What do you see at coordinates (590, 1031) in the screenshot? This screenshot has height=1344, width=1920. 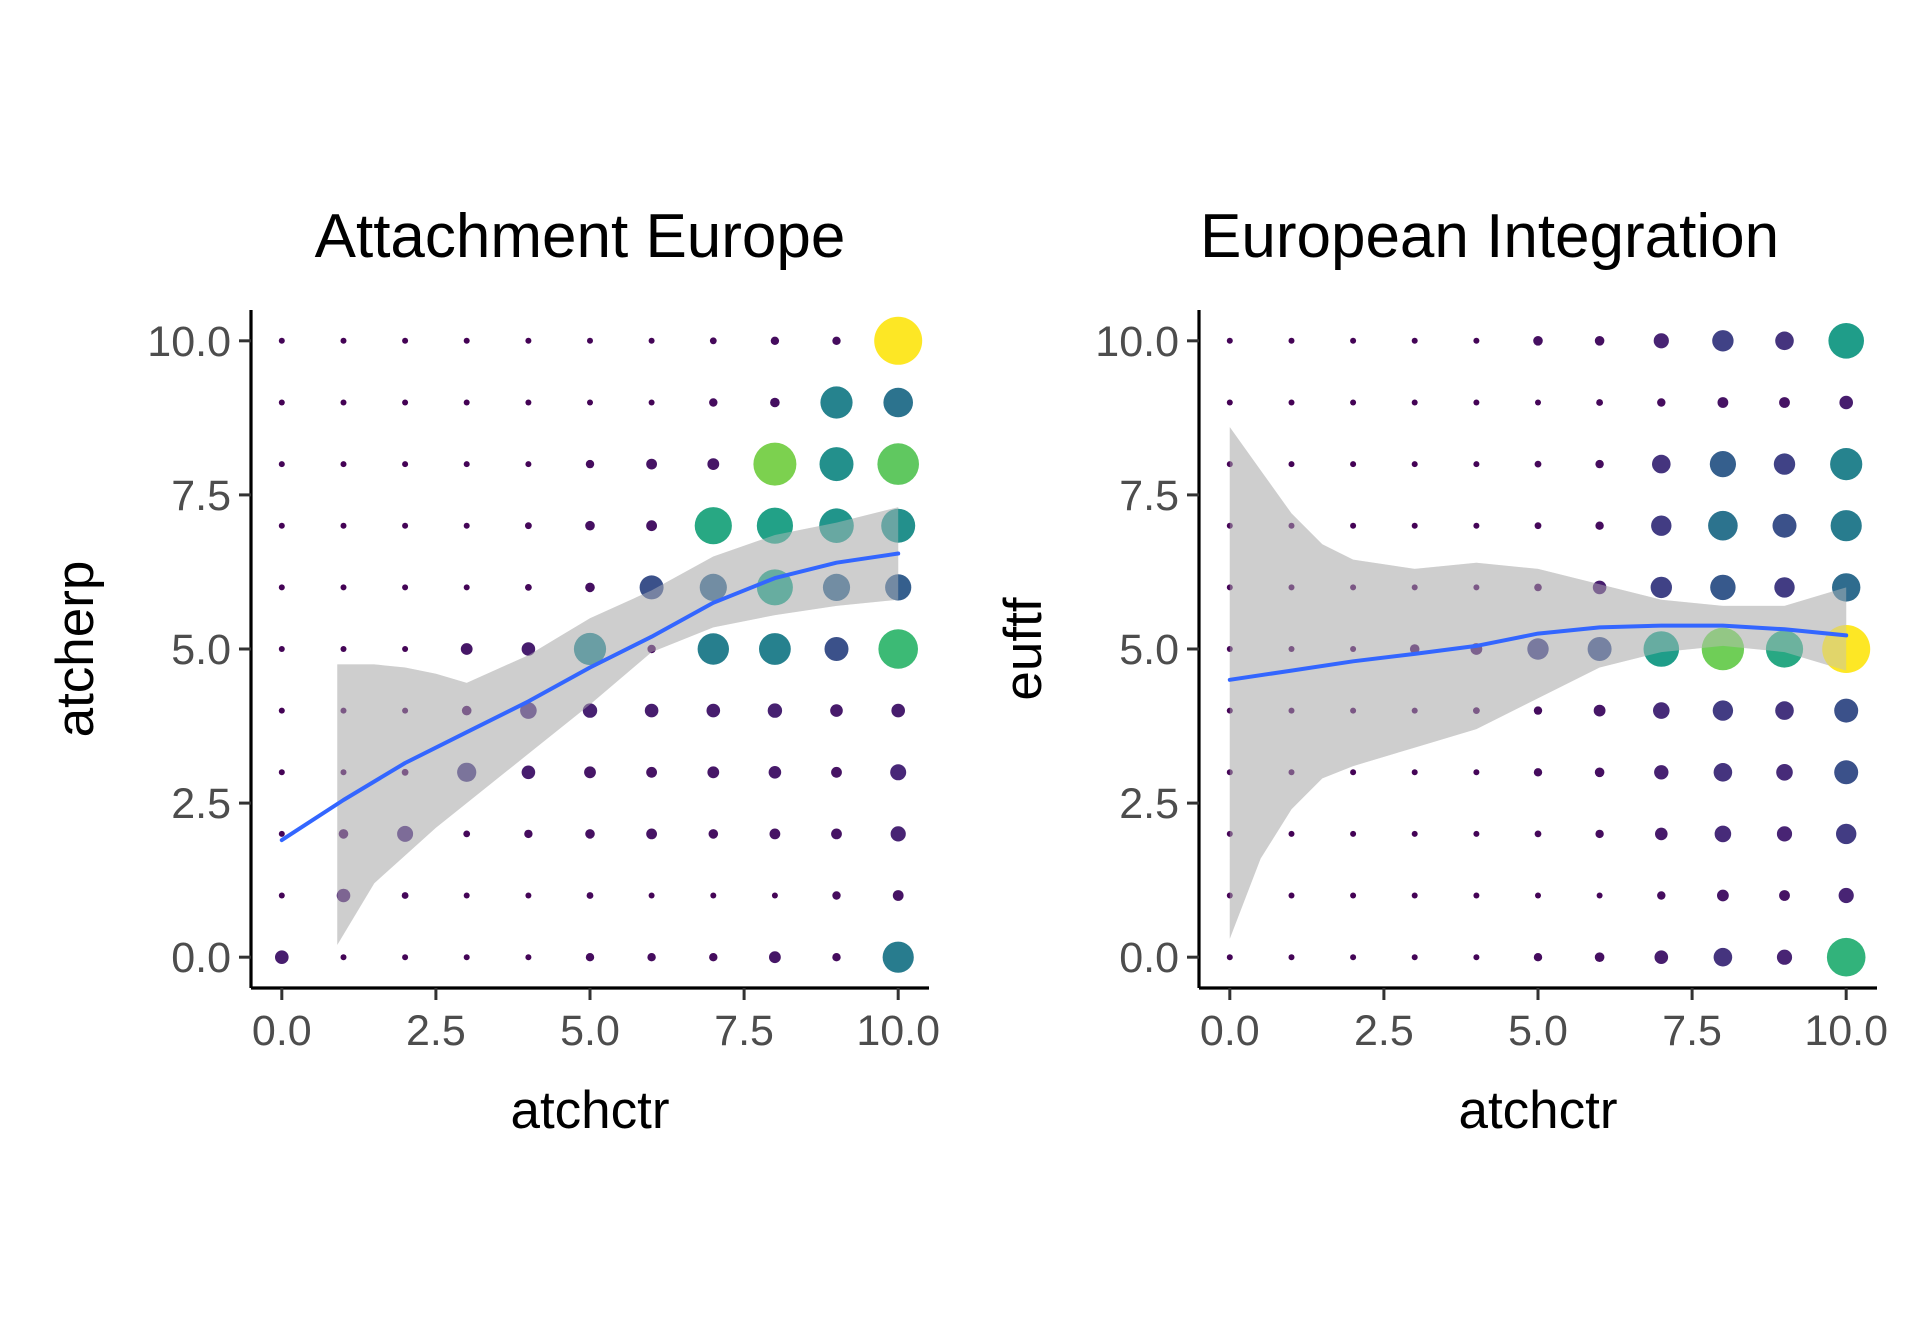 I see `x-tick-label: 5.0` at bounding box center [590, 1031].